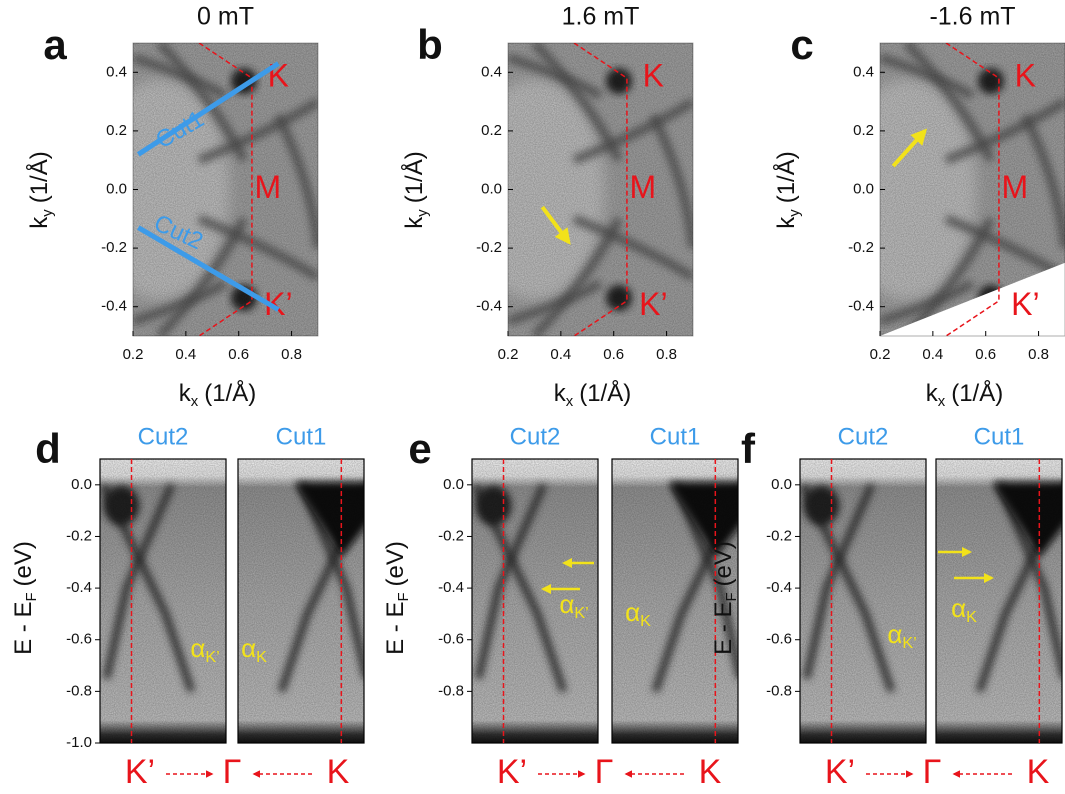 The height and width of the screenshot is (794, 1065). What do you see at coordinates (208, 268) in the screenshot?
I see `cut-line` at bounding box center [208, 268].